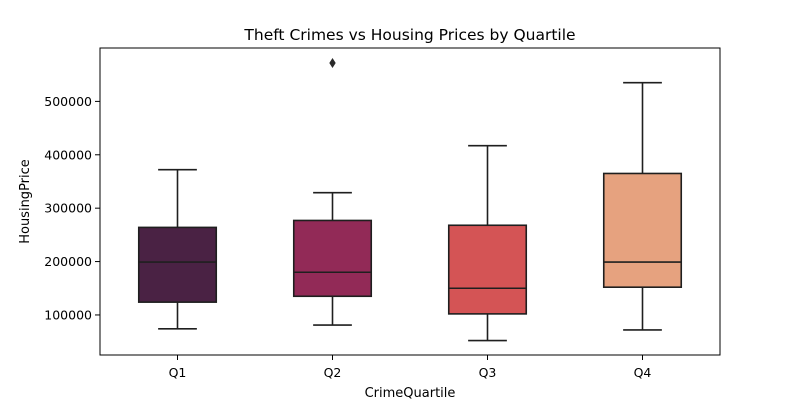  I want to click on y-tick-label: 100000, so click(68, 314).